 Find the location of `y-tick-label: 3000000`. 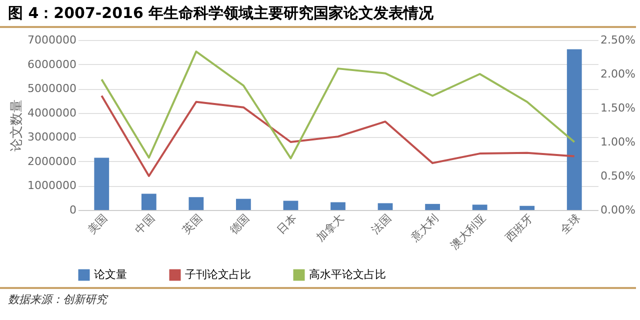

y-tick-label: 3000000 is located at coordinates (52, 137).